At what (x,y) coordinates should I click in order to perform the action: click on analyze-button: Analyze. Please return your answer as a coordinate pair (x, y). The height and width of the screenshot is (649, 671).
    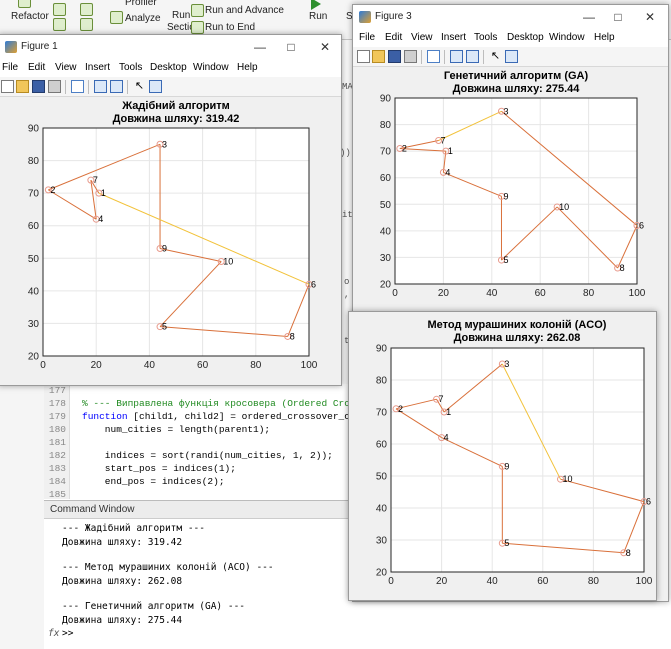
    Looking at the image, I should click on (143, 18).